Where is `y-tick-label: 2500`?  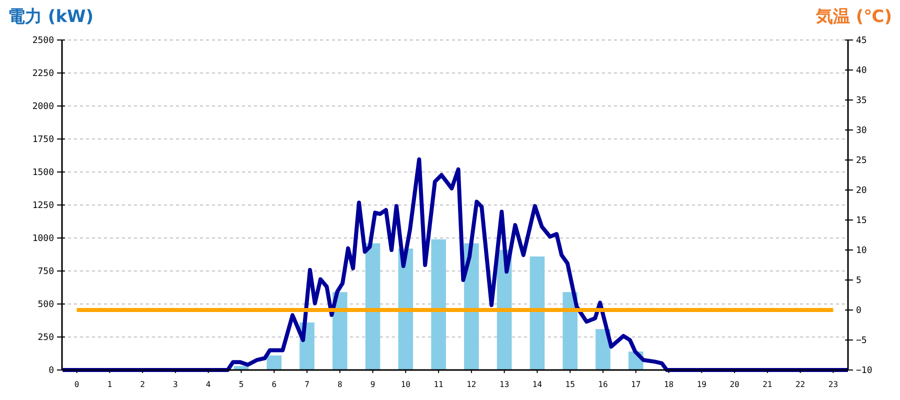
y-tick-label: 2500 is located at coordinates (43, 41).